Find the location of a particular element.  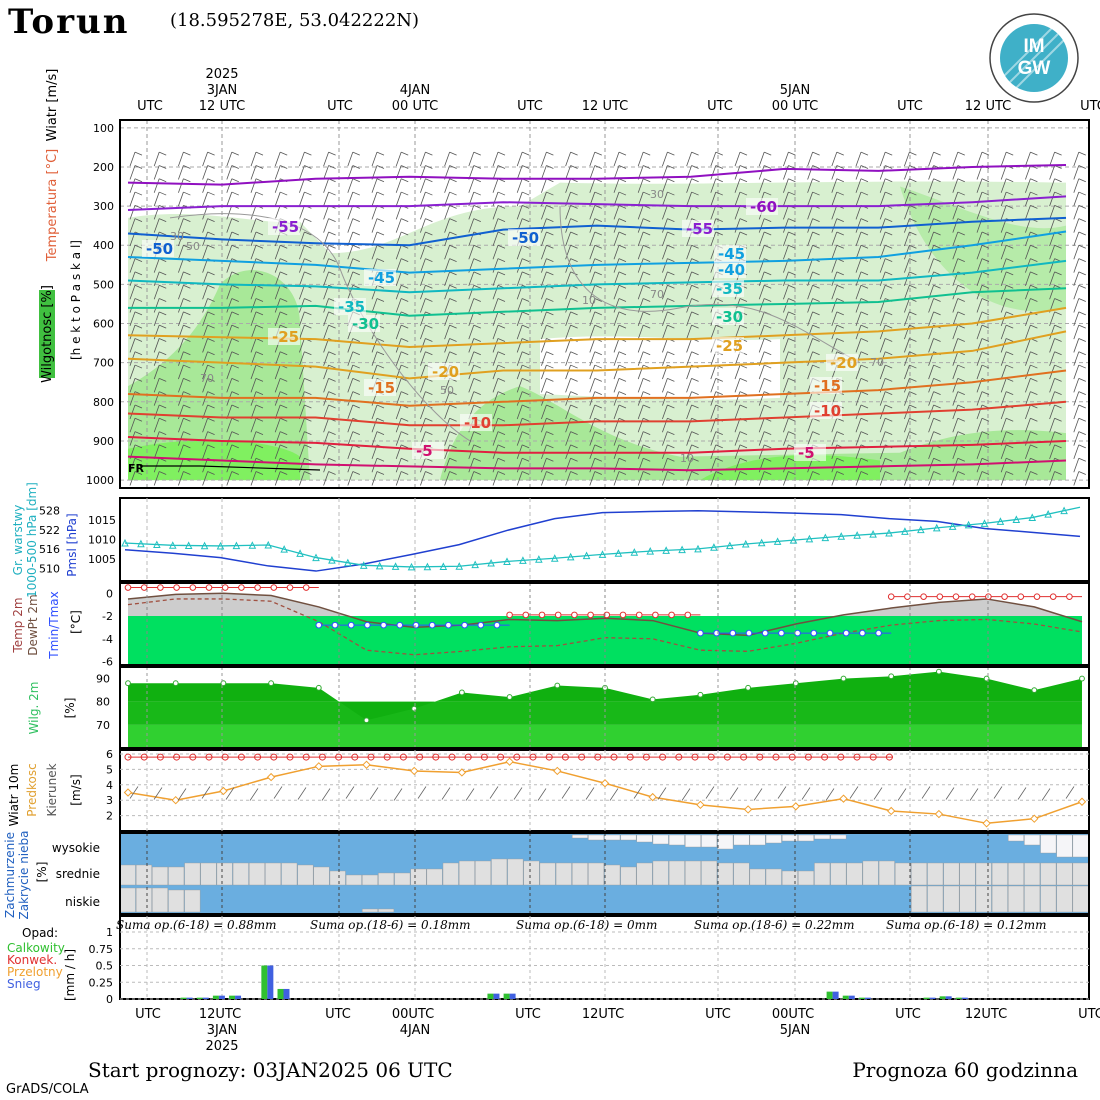

rh-marker is located at coordinates (462, 692).